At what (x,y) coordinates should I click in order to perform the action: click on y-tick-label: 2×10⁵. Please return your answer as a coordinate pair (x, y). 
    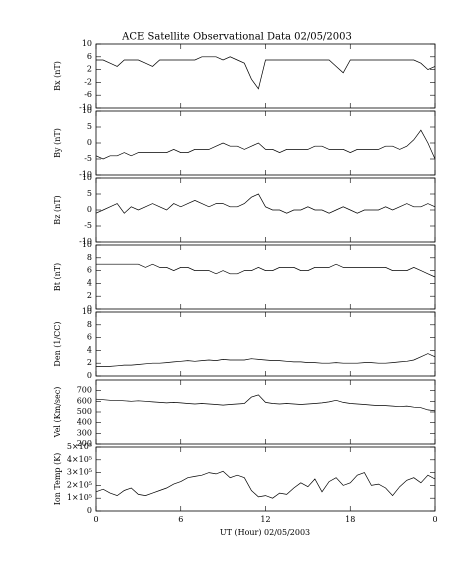
    Looking at the image, I should click on (79, 484).